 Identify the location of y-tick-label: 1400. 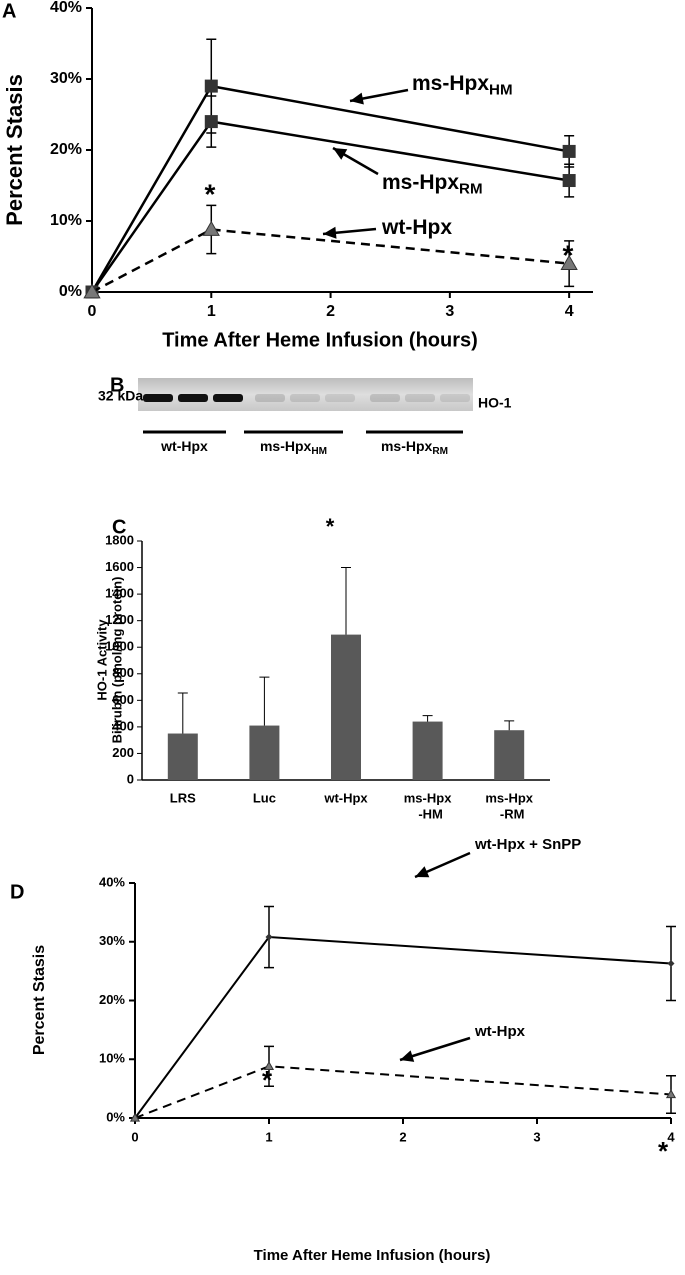
(119, 593).